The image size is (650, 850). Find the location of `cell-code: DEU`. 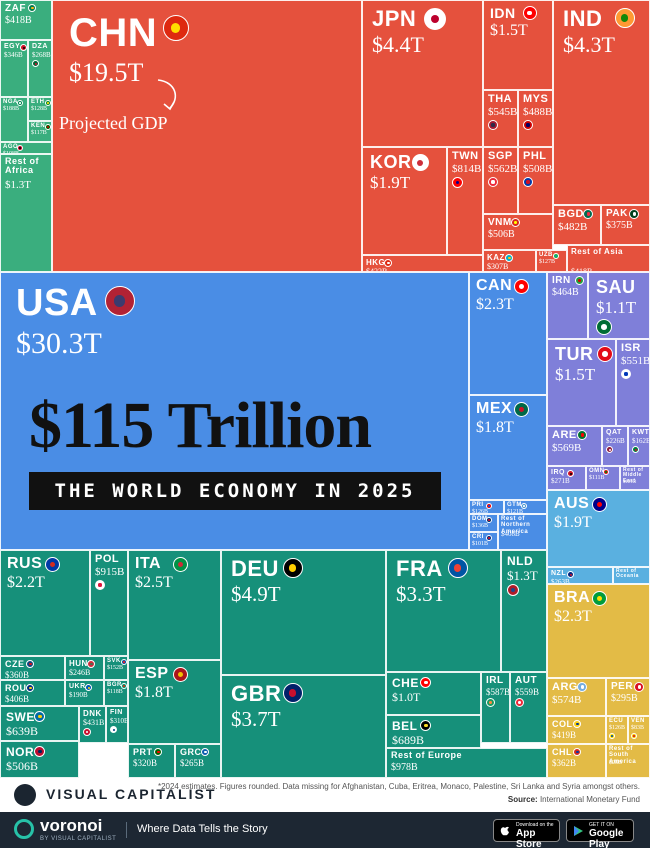

cell-code: DEU is located at coordinates (255, 568).